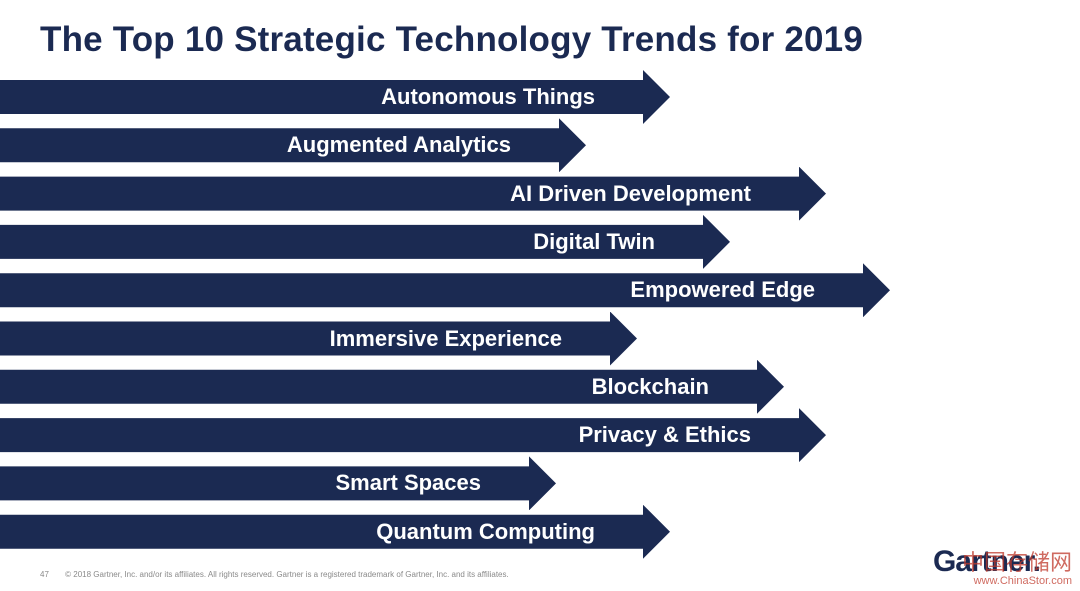  I want to click on trend-label: Immersive Experience, so click(445, 338).